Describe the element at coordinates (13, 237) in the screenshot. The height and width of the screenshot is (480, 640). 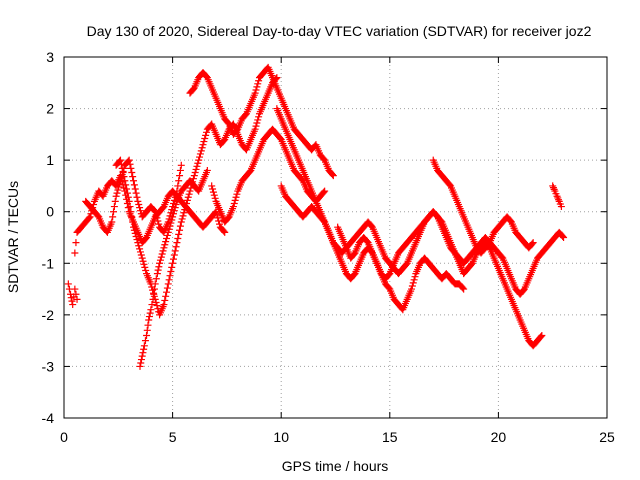
I see `y-axis-label: SDTVAR / TECUs` at that location.